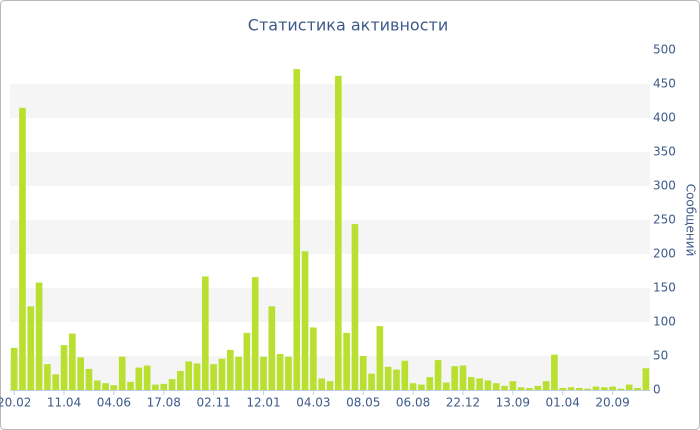  I want to click on x-tick-label: 02.11, so click(213, 403).